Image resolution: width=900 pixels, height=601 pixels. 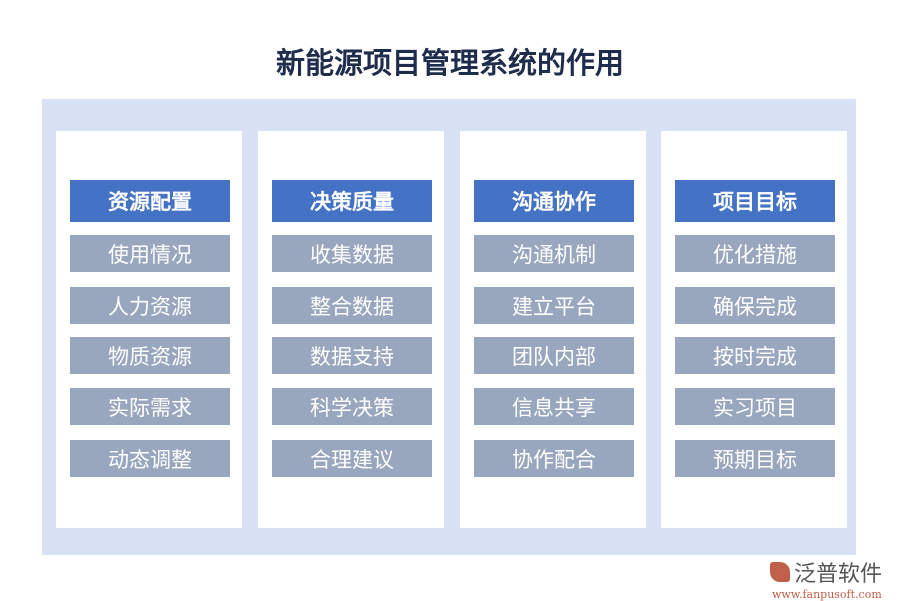 What do you see at coordinates (553, 329) in the screenshot?
I see `column-3: 沟通协作沟通机制建立平台团队内部信息共享协作配合` at bounding box center [553, 329].